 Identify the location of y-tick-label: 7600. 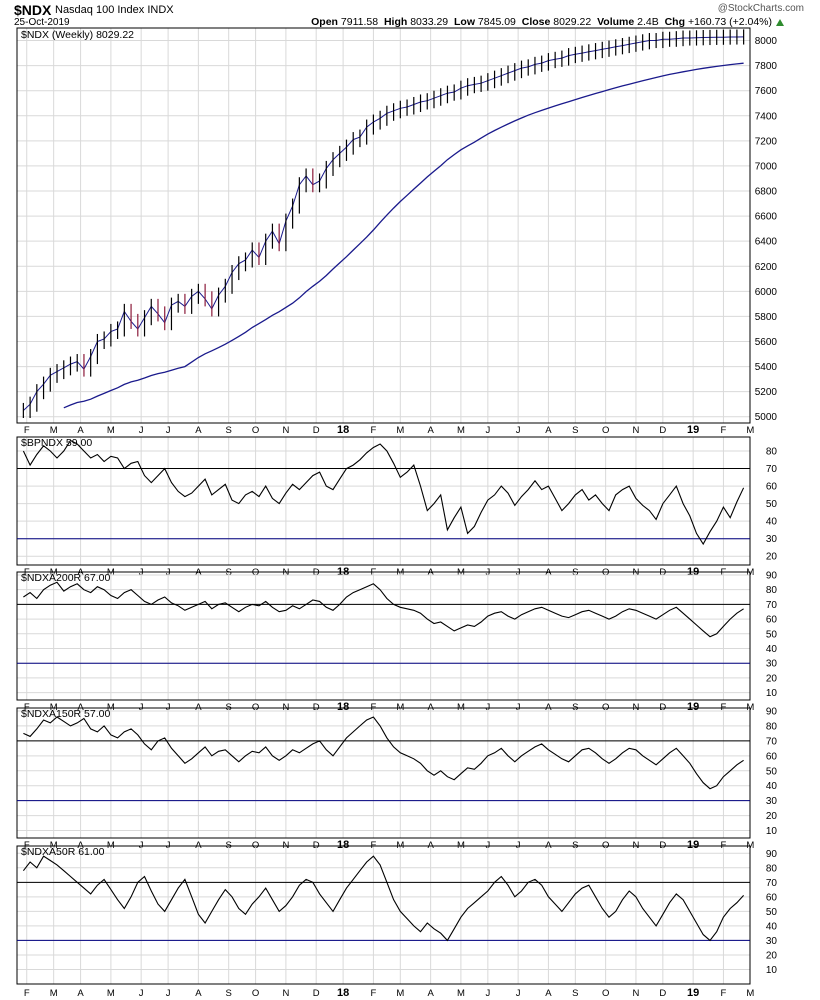
(766, 91).